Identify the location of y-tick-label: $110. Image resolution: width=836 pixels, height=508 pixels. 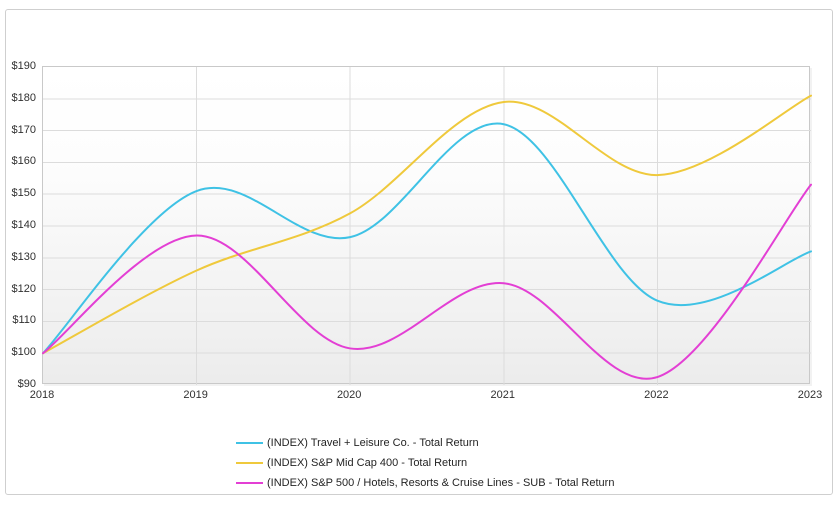
(24, 320).